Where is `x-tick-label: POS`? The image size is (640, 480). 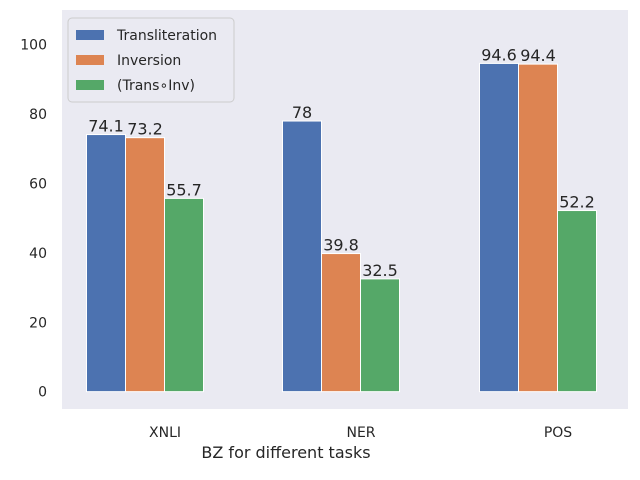
x-tick-label: POS is located at coordinates (558, 433).